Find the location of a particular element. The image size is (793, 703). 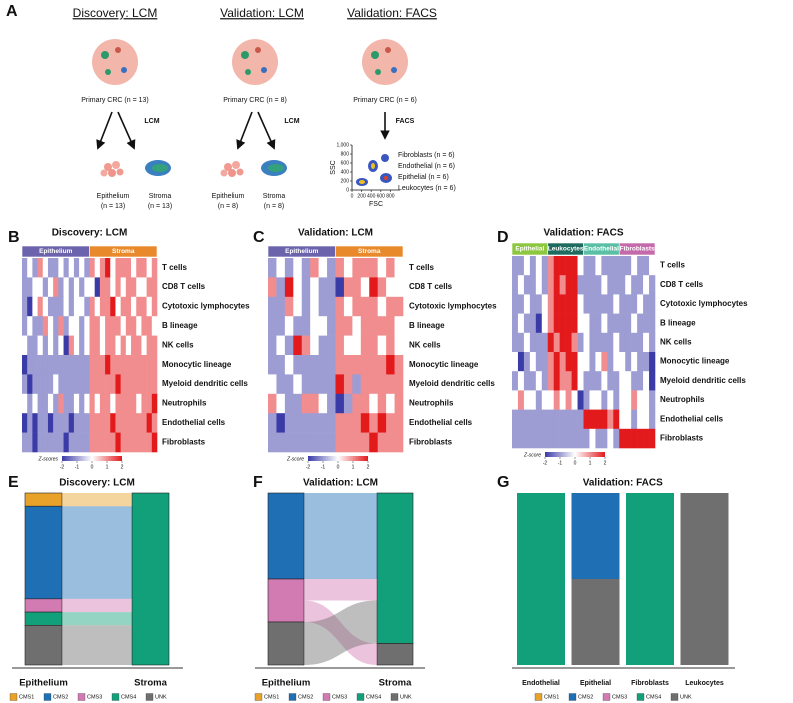

panel-title: Discovery: LCM is located at coordinates (97, 483).